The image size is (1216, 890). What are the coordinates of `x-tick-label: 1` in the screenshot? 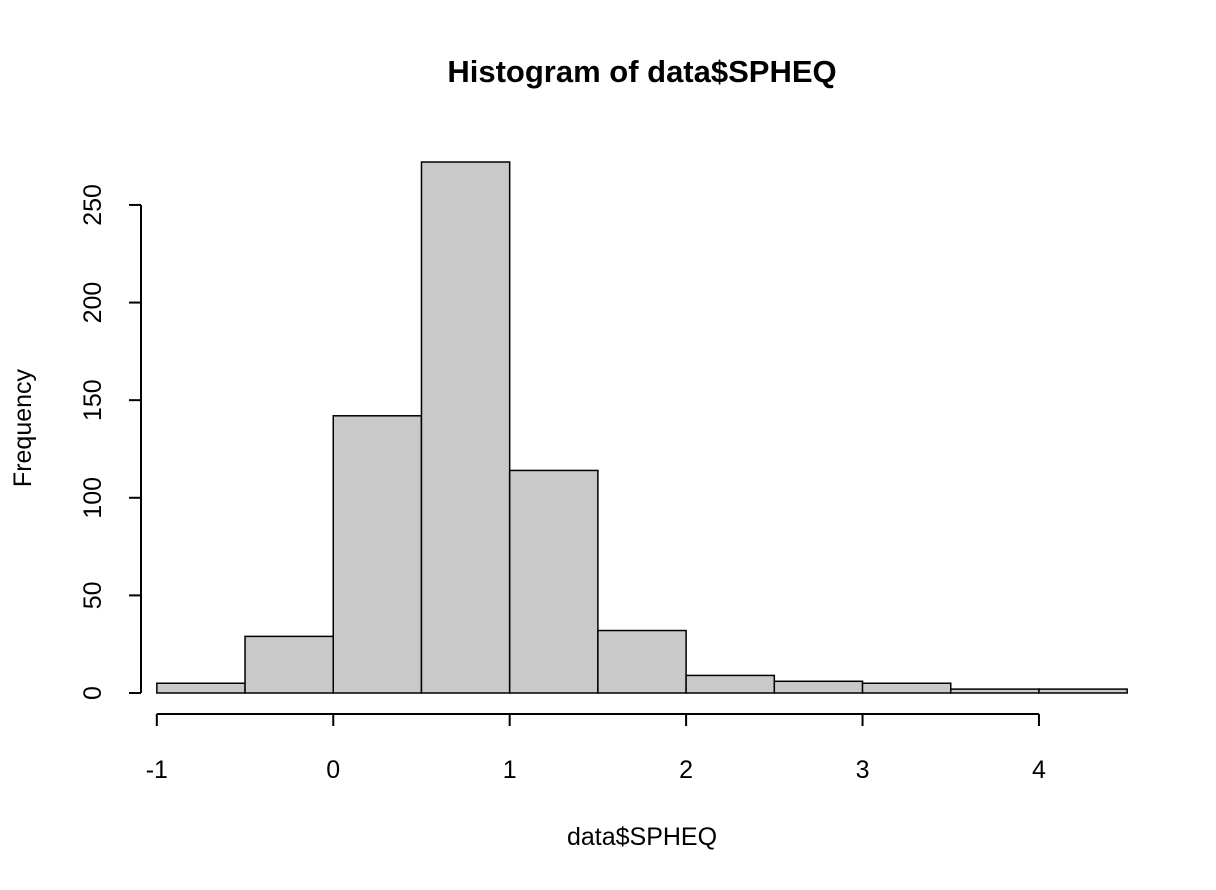 It's located at (510, 770).